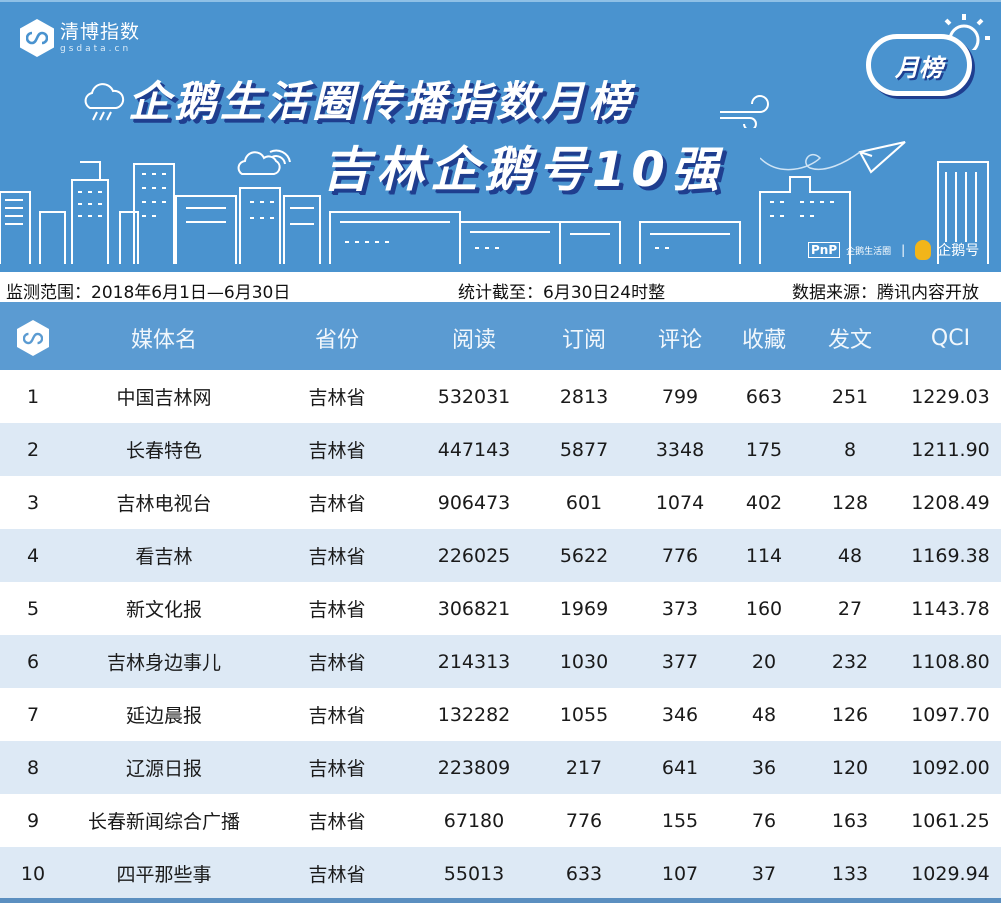 This screenshot has width=1001, height=903. I want to click on subscriptions: 1055, so click(584, 714).